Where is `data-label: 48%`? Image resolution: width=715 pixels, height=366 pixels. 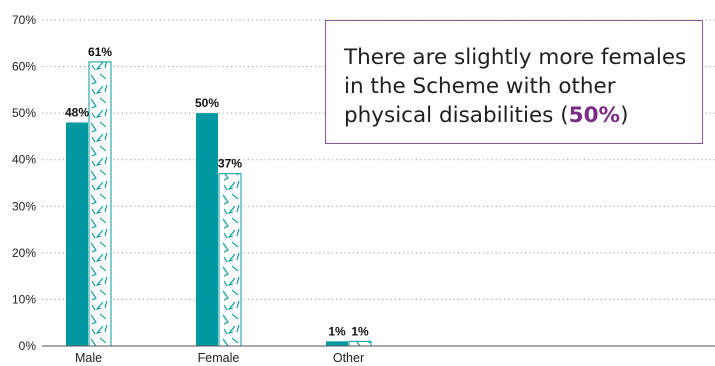 data-label: 48% is located at coordinates (77, 112).